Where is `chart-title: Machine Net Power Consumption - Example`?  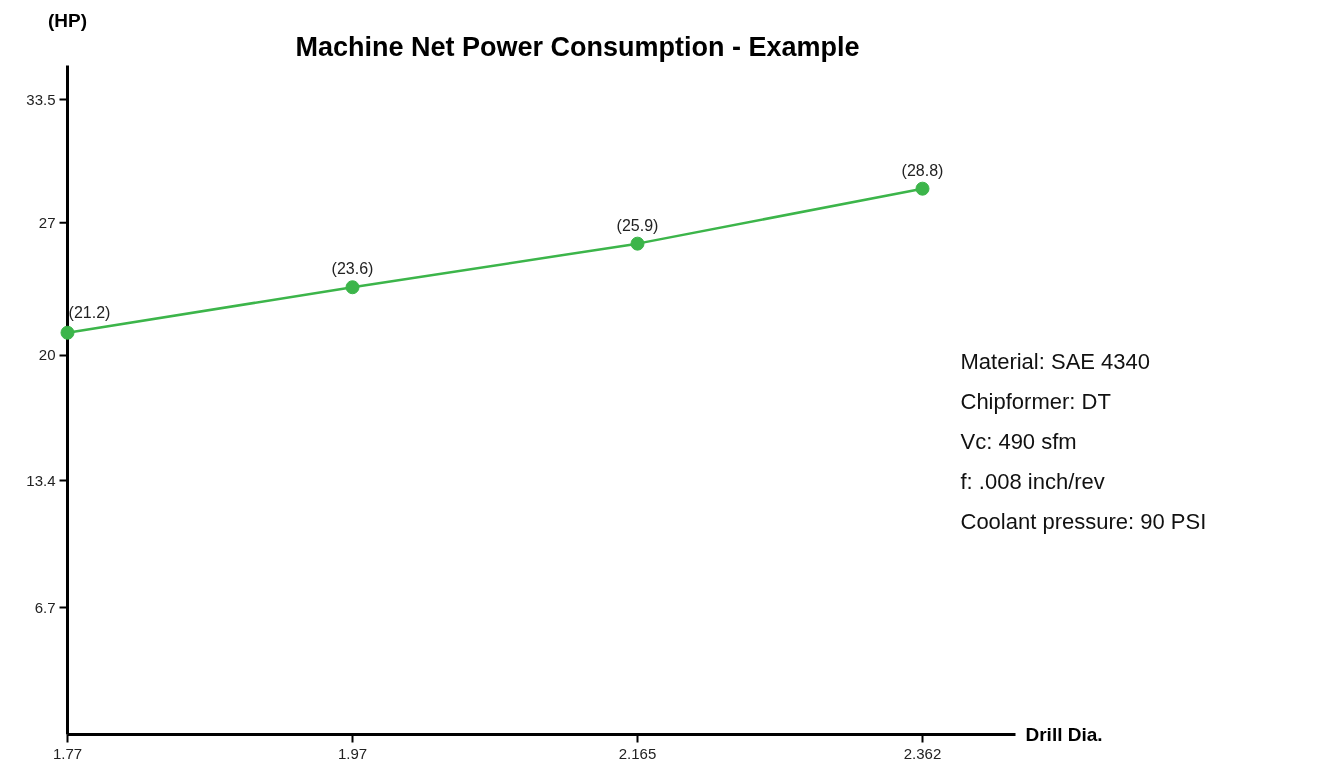
chart-title: Machine Net Power Consumption - Example is located at coordinates (577, 46).